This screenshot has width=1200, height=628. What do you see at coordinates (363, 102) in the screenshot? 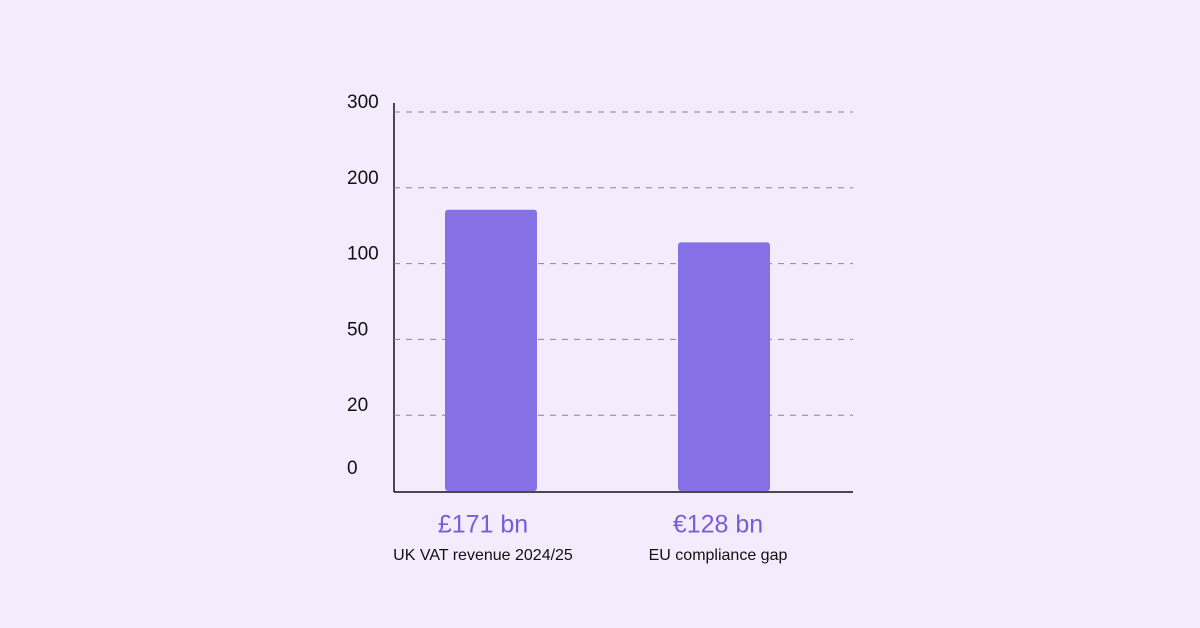
I see `y-tick-label: 300` at bounding box center [363, 102].